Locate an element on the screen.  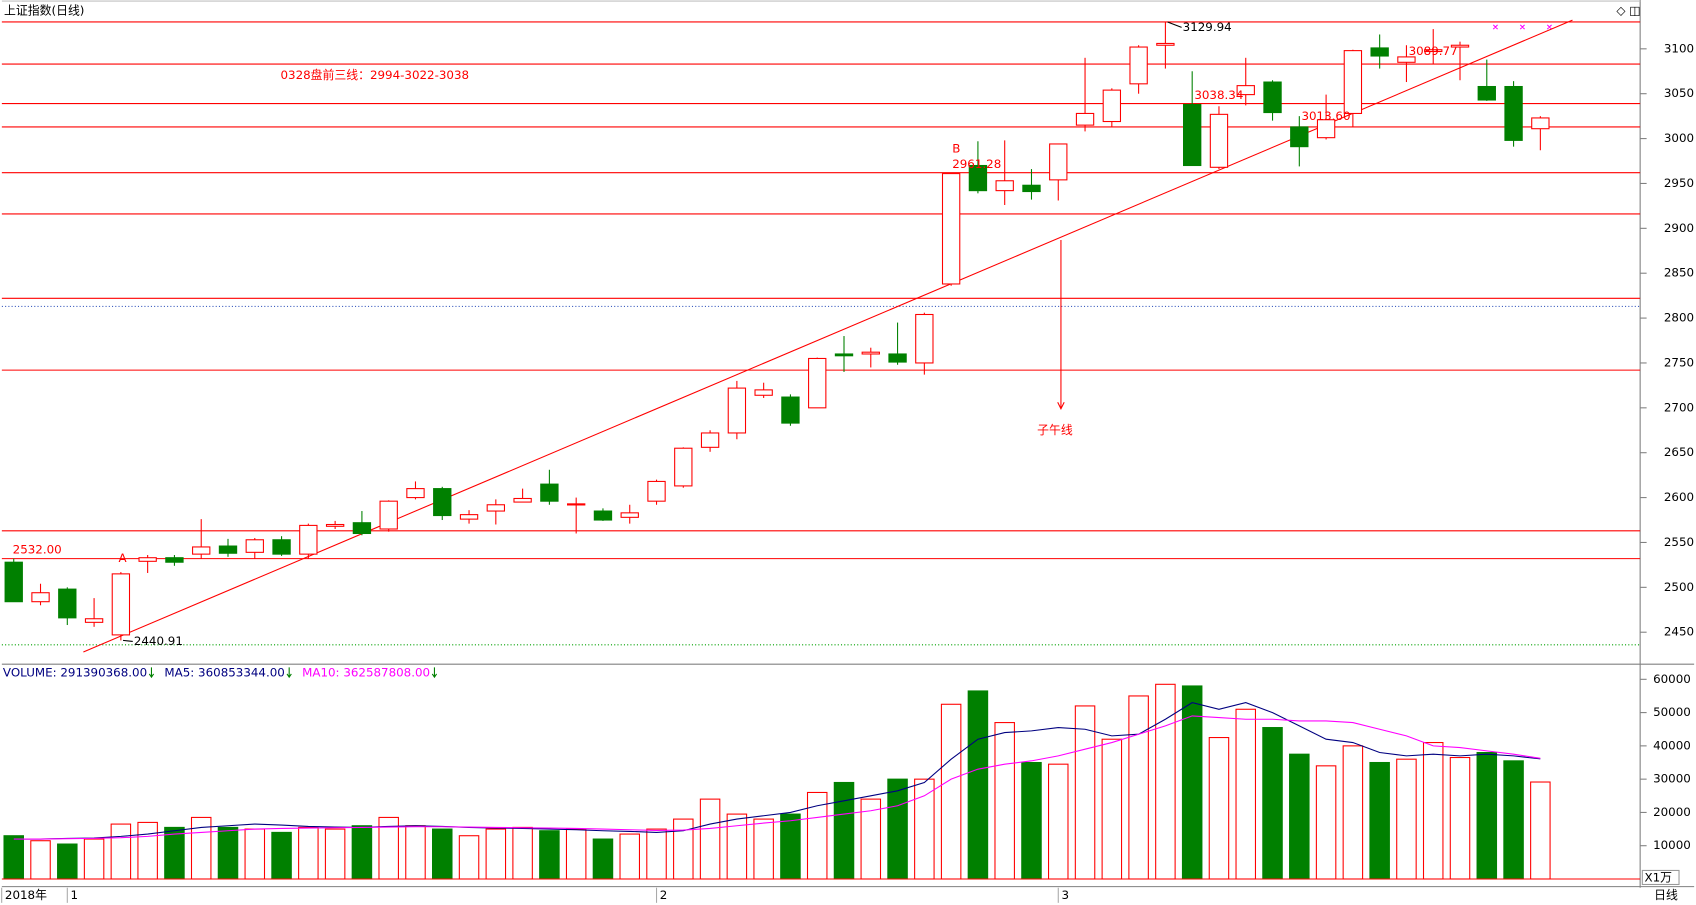
y-tick-label: 2900 is located at coordinates (1679, 228).